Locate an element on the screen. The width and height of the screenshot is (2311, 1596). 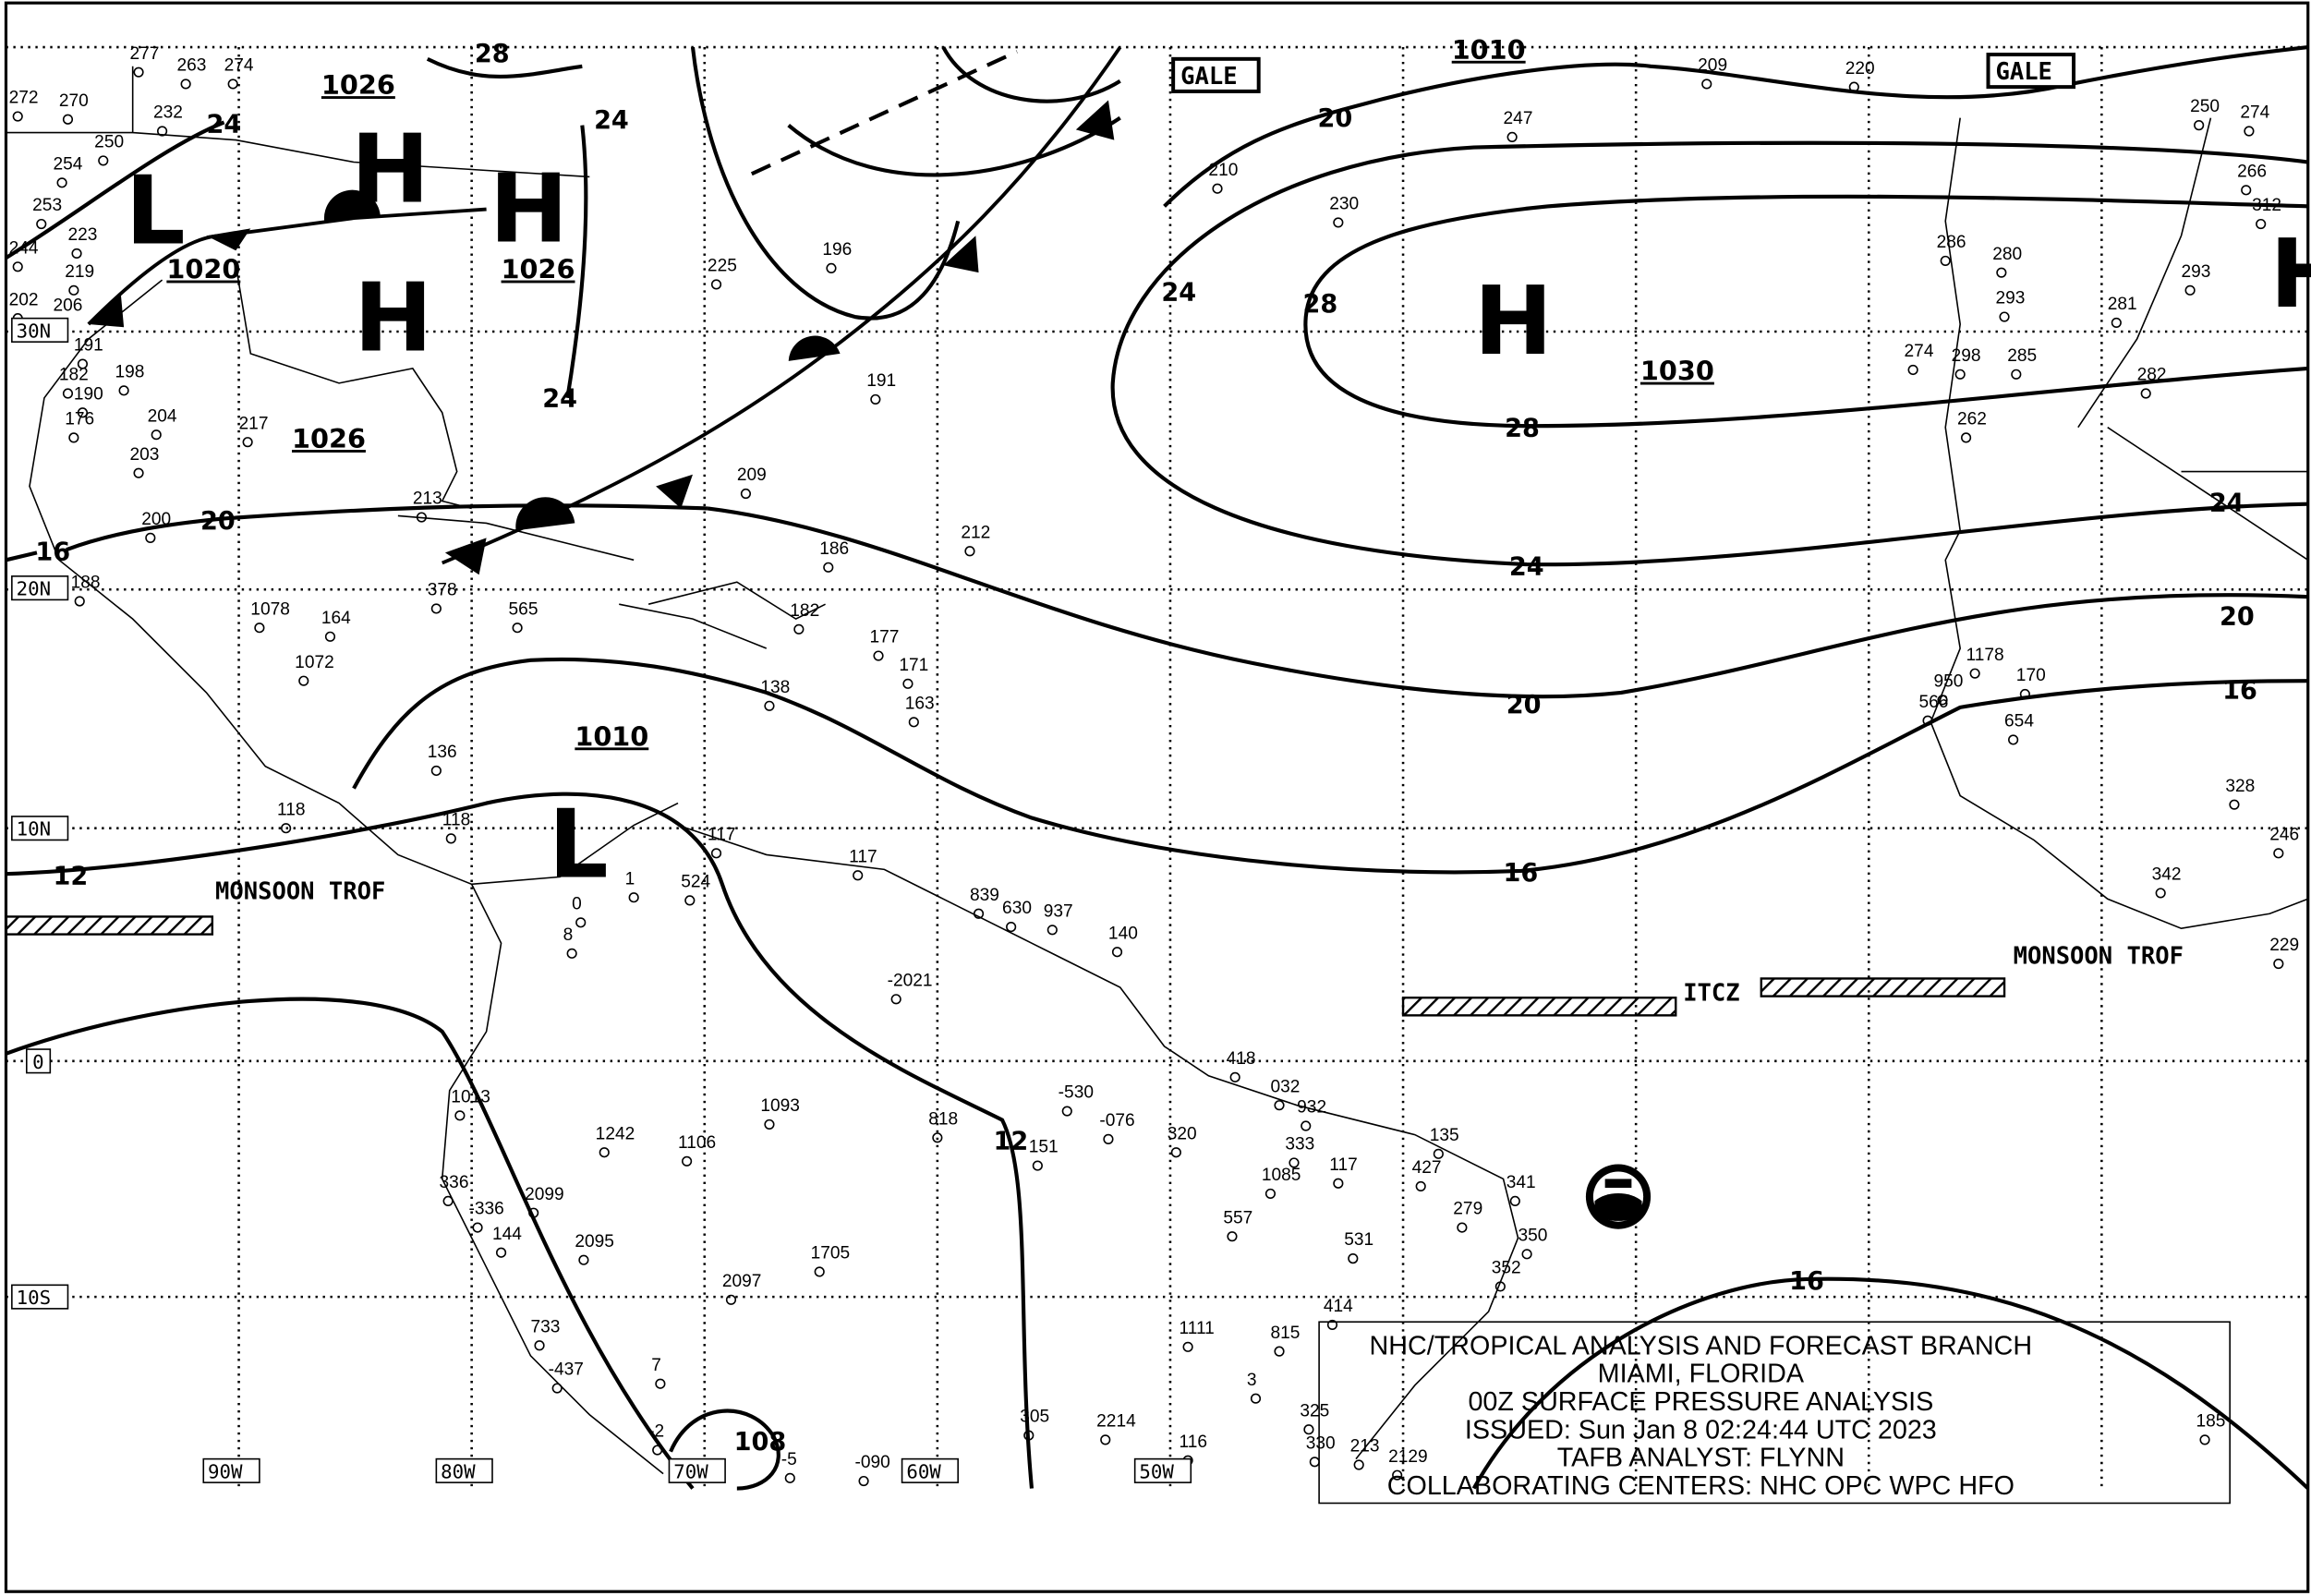
station-value: 298 is located at coordinates (1966, 356).